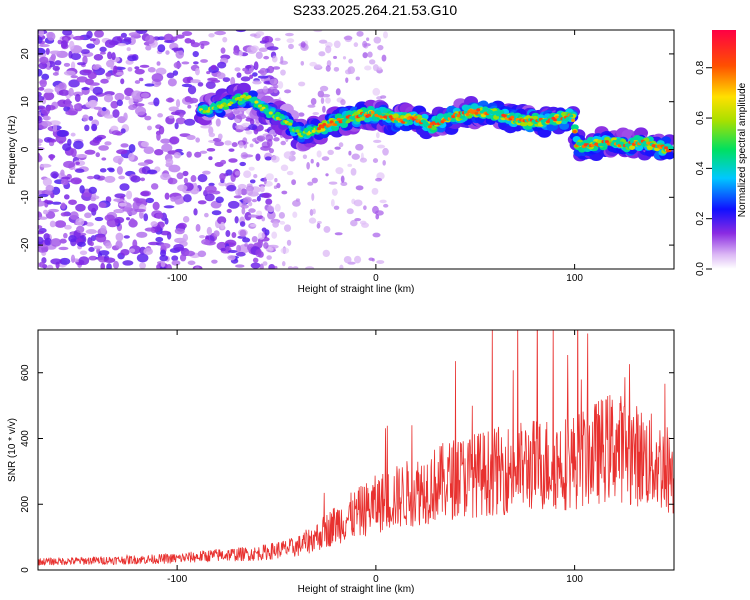 The width and height of the screenshot is (750, 600). I want to click on spectrogram-ylabel: Frequency (Hz), so click(12, 150).